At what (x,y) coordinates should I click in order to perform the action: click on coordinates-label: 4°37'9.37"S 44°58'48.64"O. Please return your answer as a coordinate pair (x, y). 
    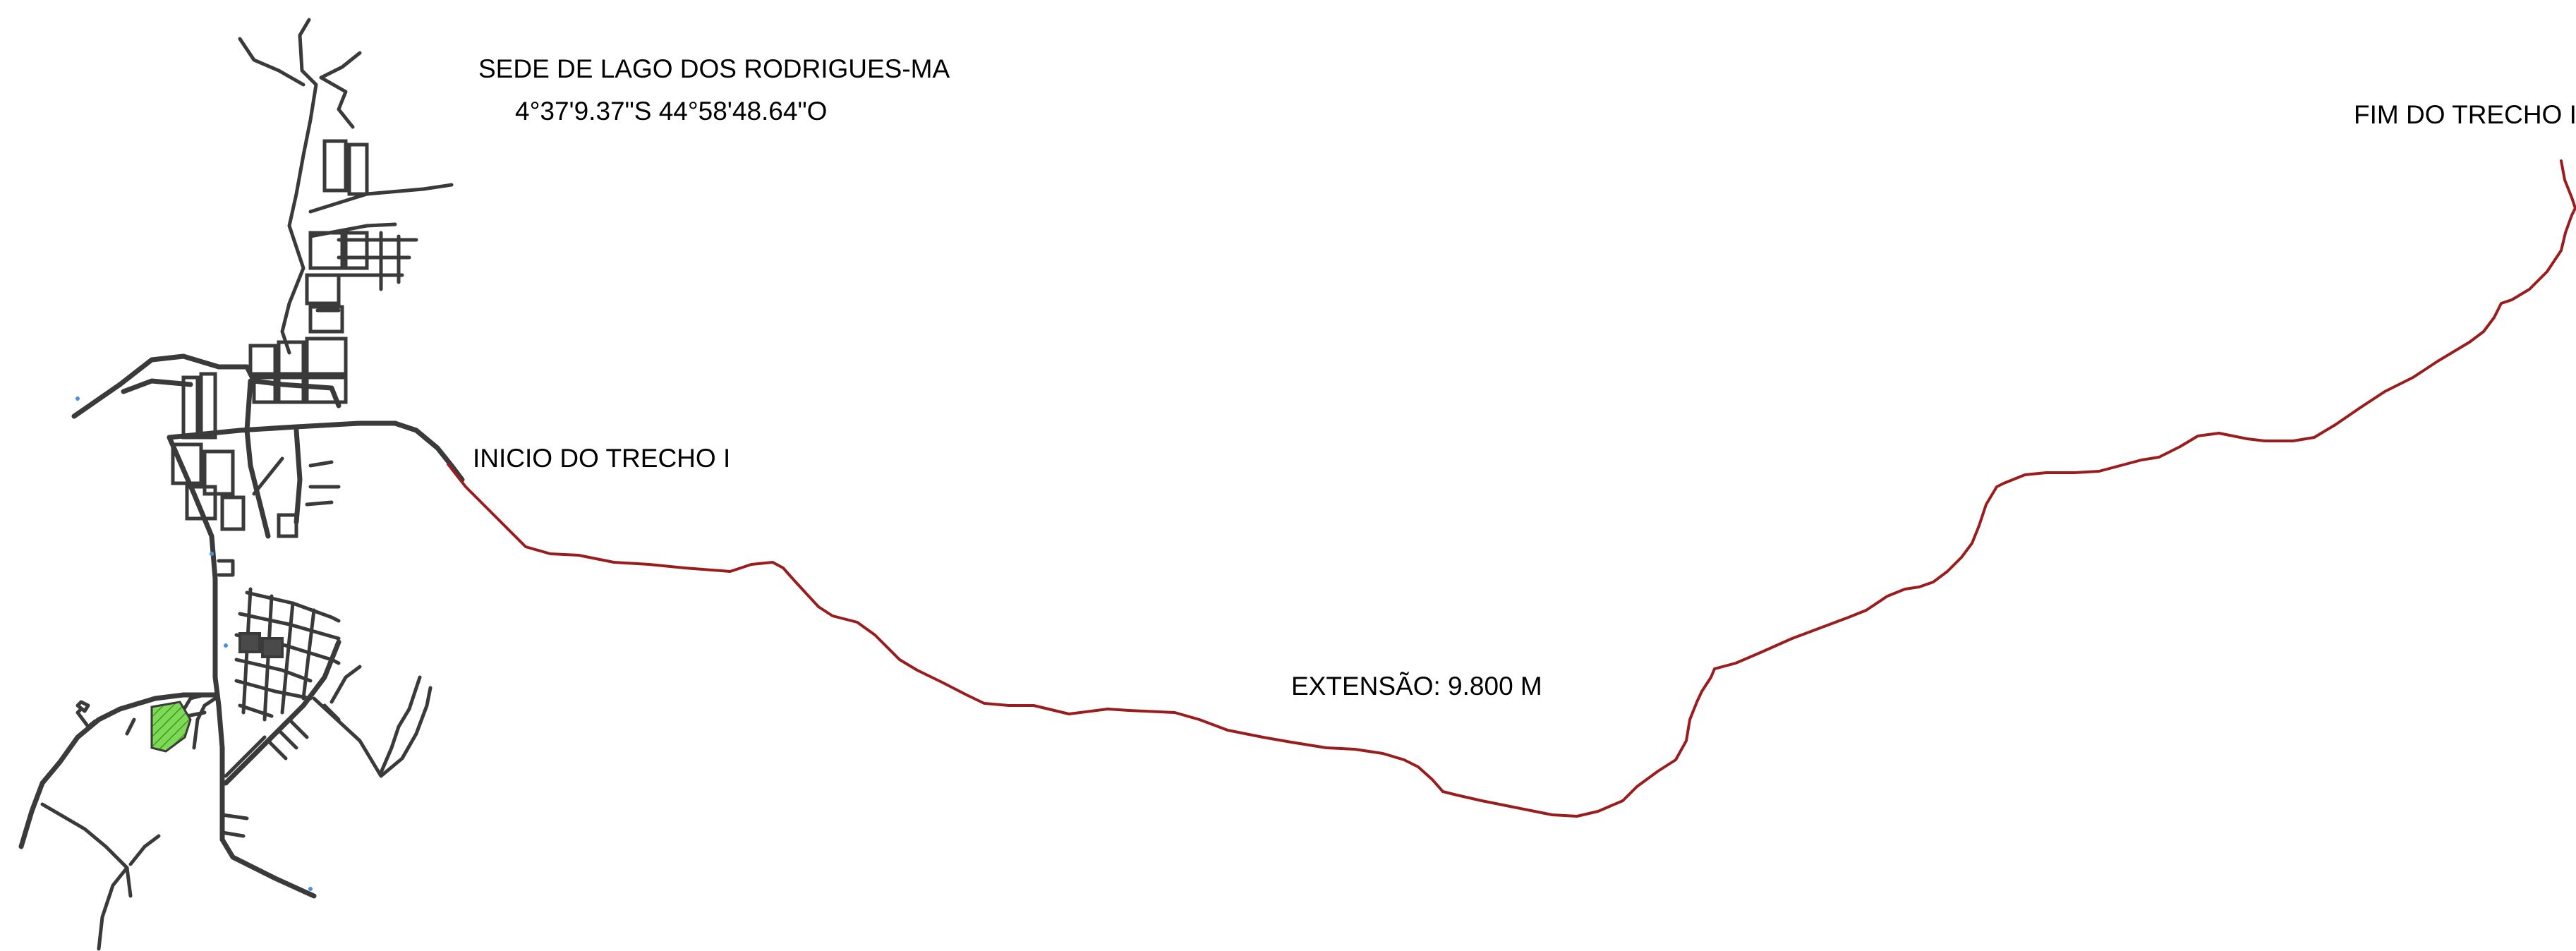
    Looking at the image, I should click on (671, 112).